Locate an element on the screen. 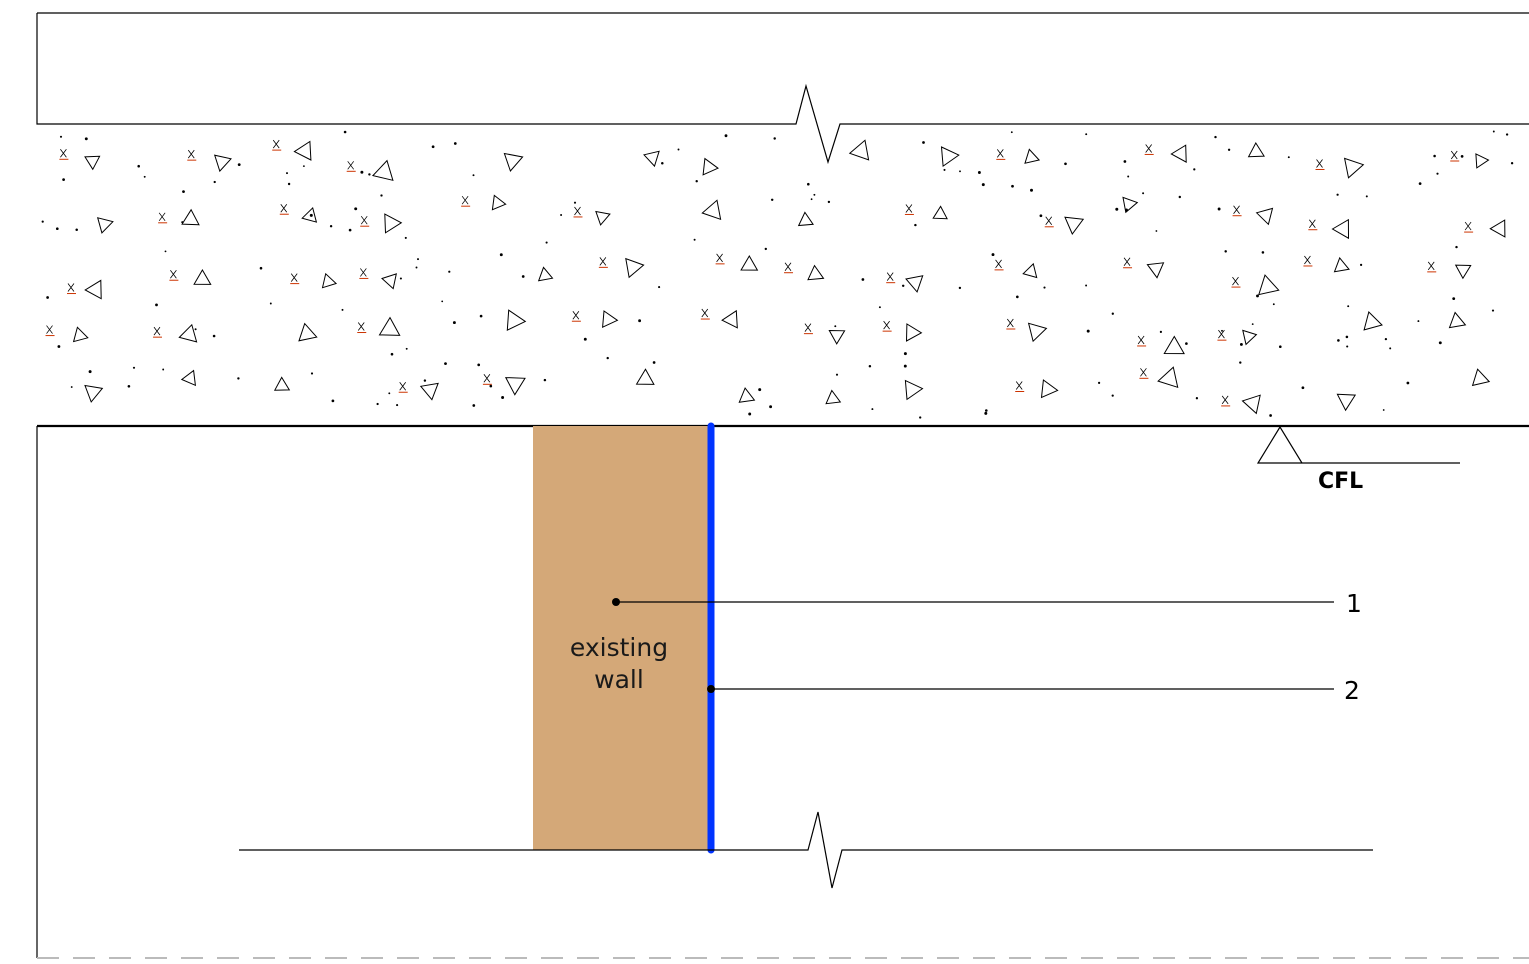  level-marker-label: CFL is located at coordinates (1340, 481).